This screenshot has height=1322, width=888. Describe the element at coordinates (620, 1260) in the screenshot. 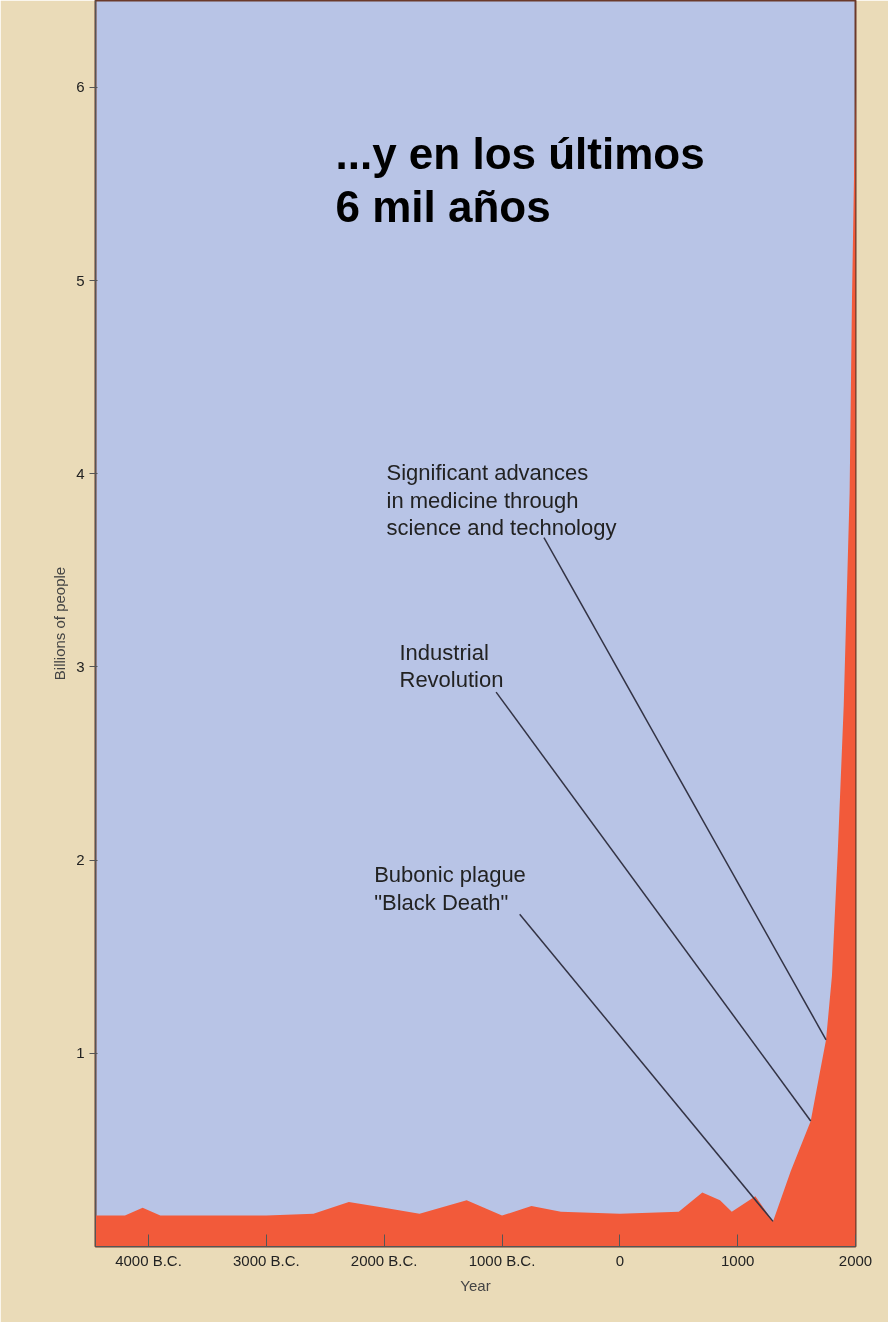

I see `x-tick-label: 0` at that location.